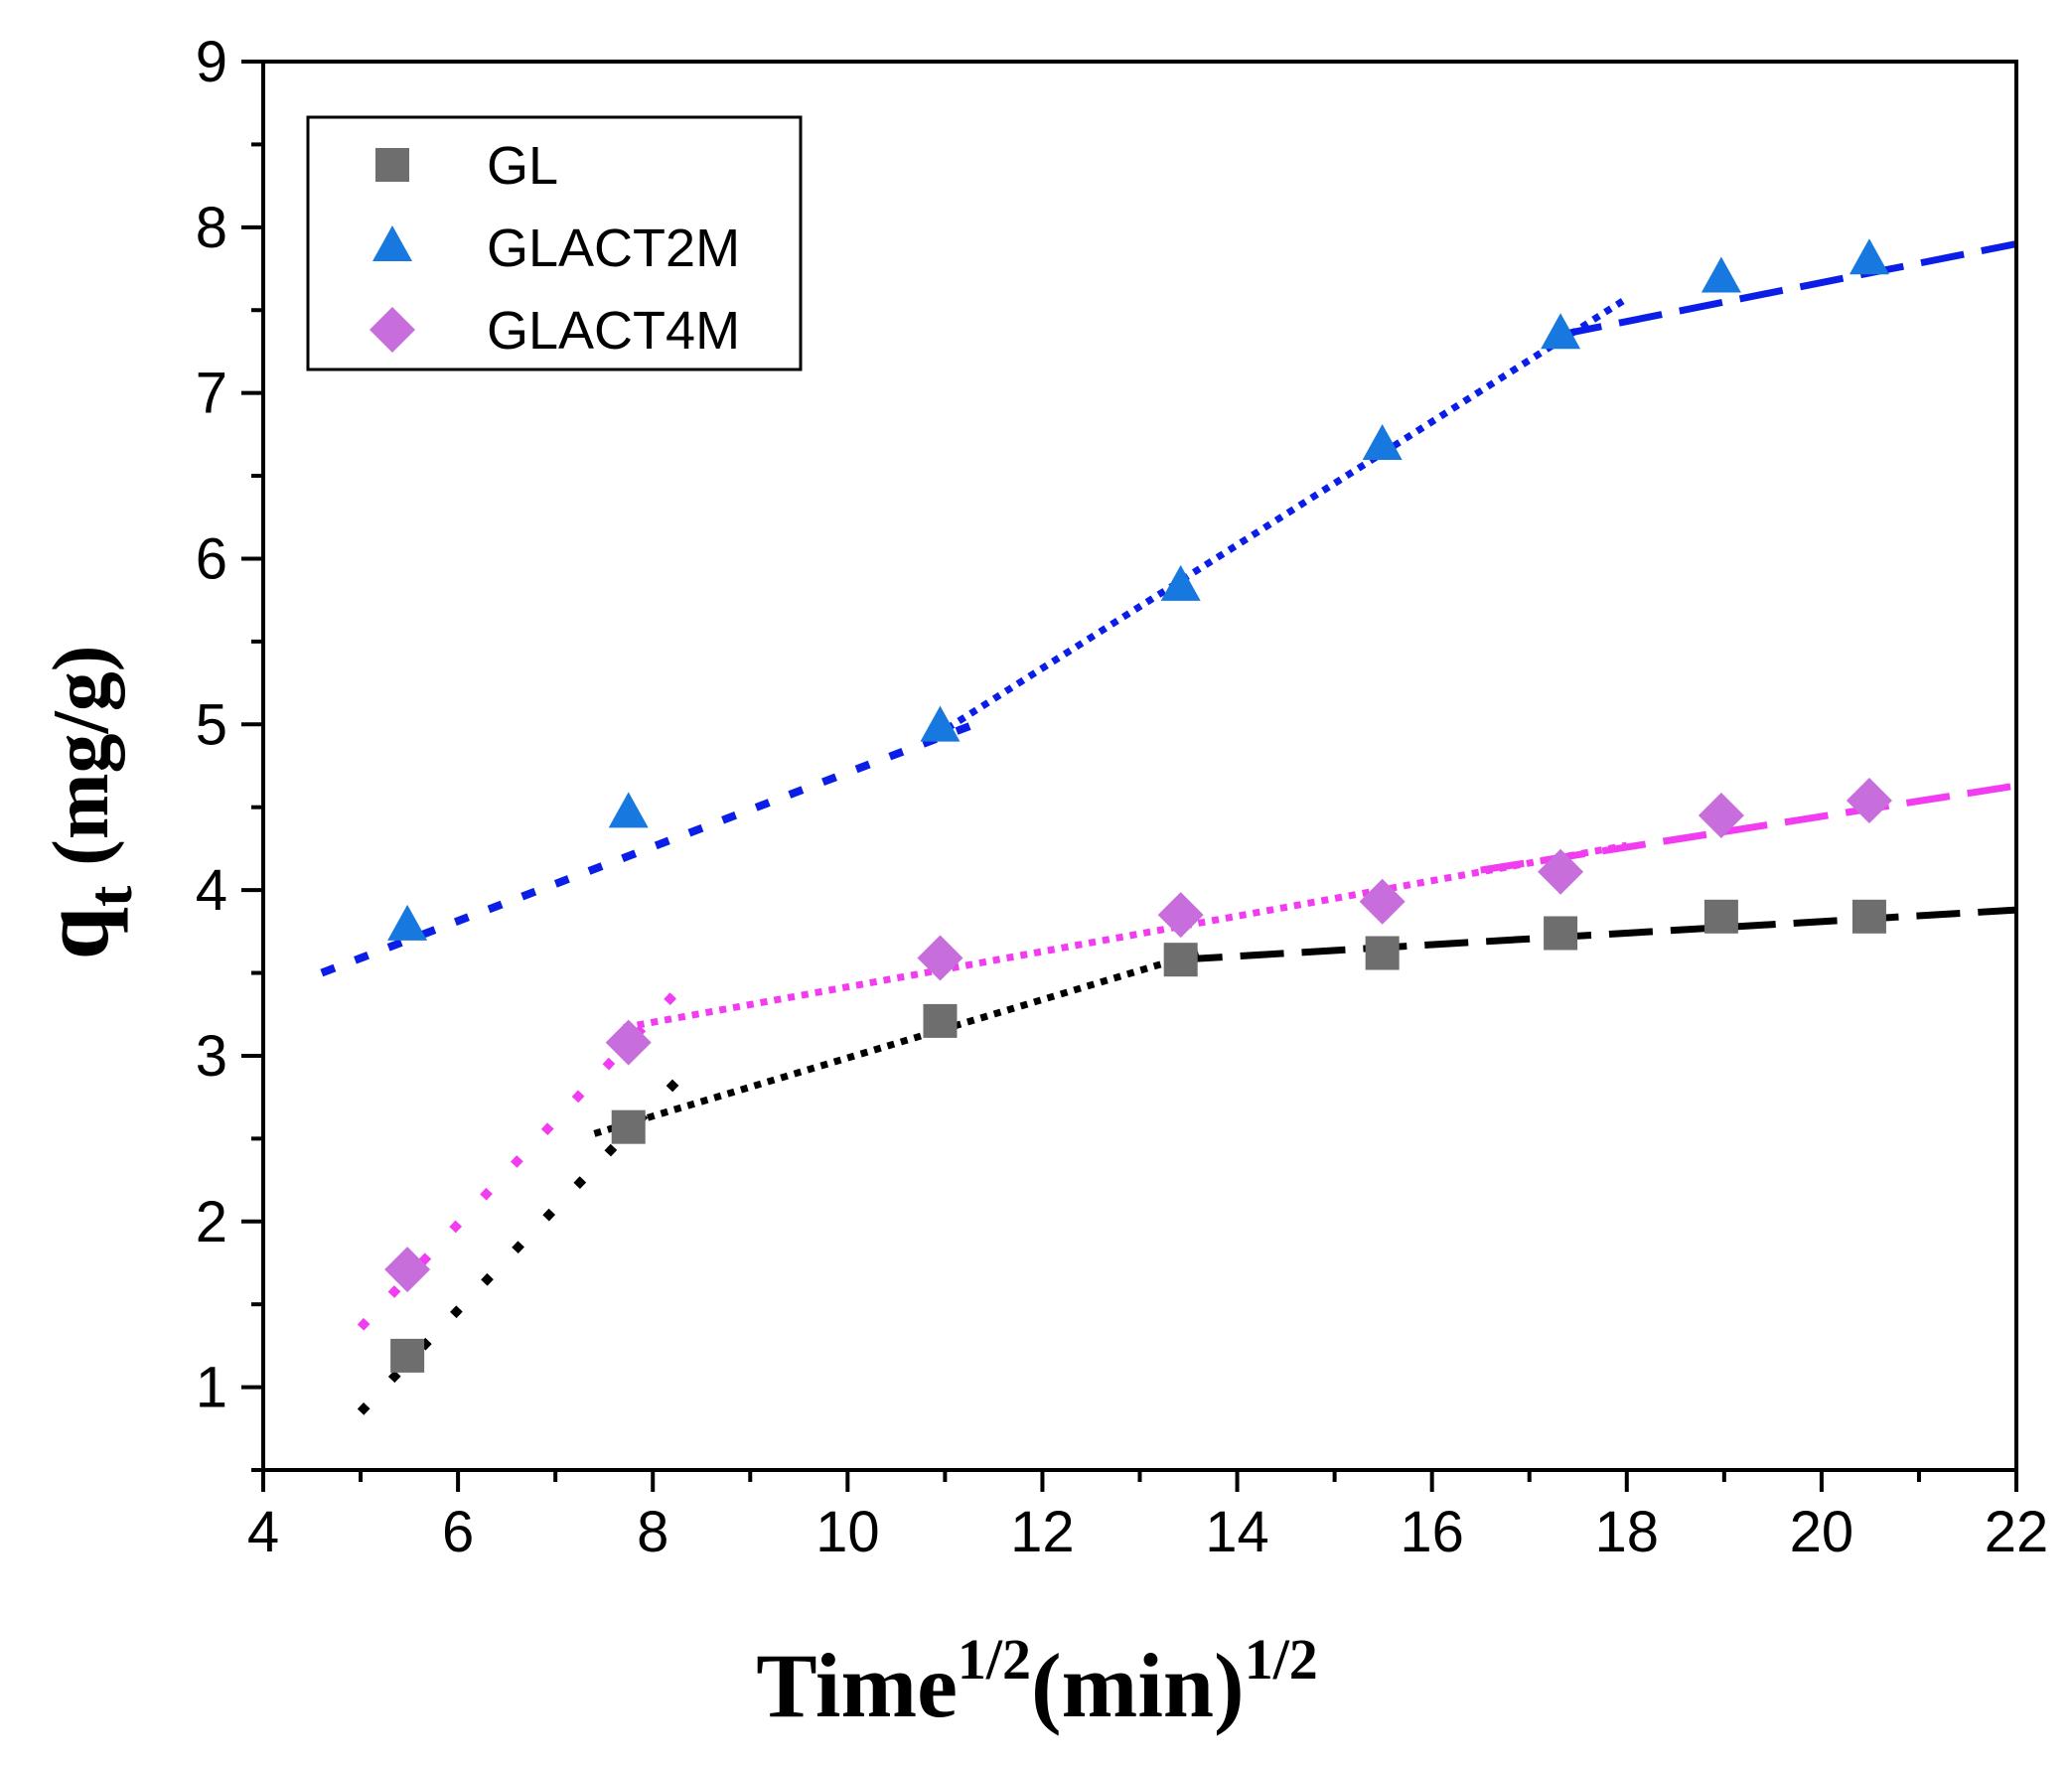 The width and height of the screenshot is (2072, 1765). I want to click on fit-line-glact2m-stage2, so click(1281, 517).